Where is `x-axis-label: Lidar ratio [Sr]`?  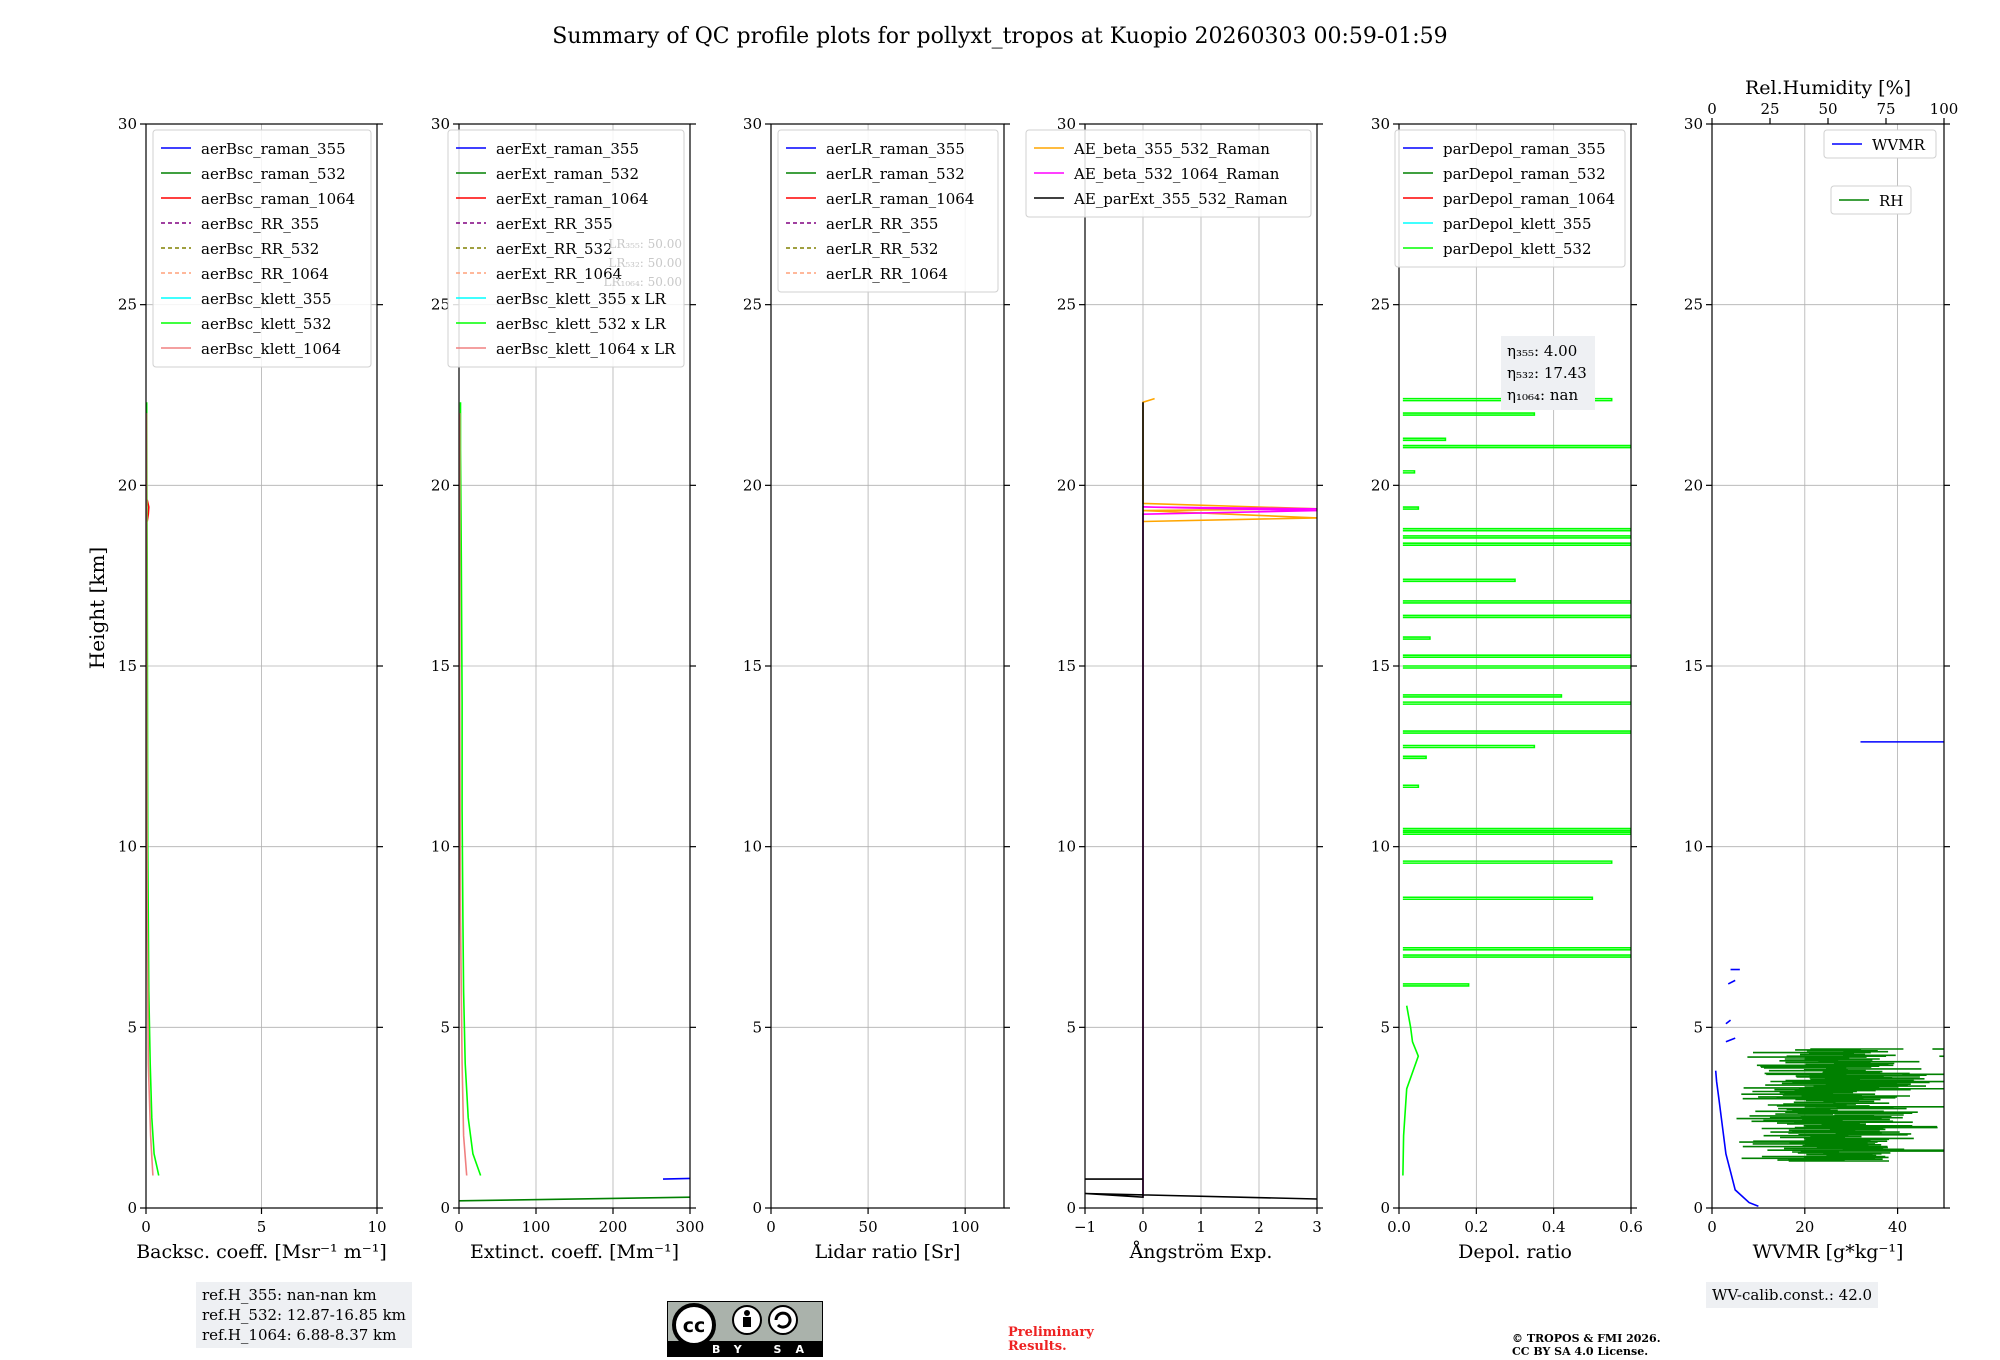 x-axis-label: Lidar ratio [Sr] is located at coordinates (888, 1252).